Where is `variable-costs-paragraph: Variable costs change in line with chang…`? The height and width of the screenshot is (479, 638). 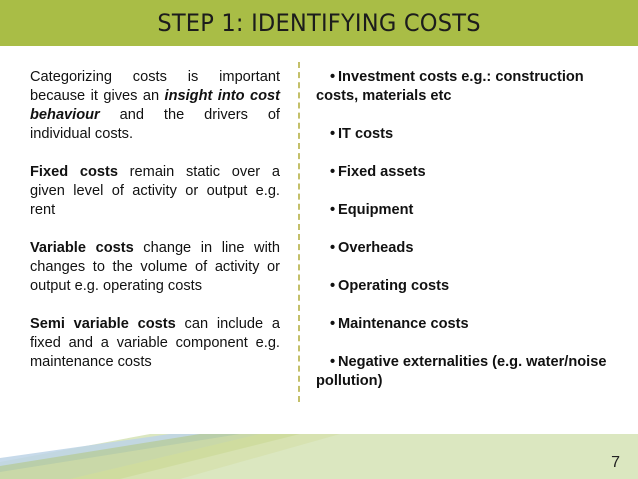
variable-costs-paragraph: Variable costs change in line with chang… is located at coordinates (155, 267).